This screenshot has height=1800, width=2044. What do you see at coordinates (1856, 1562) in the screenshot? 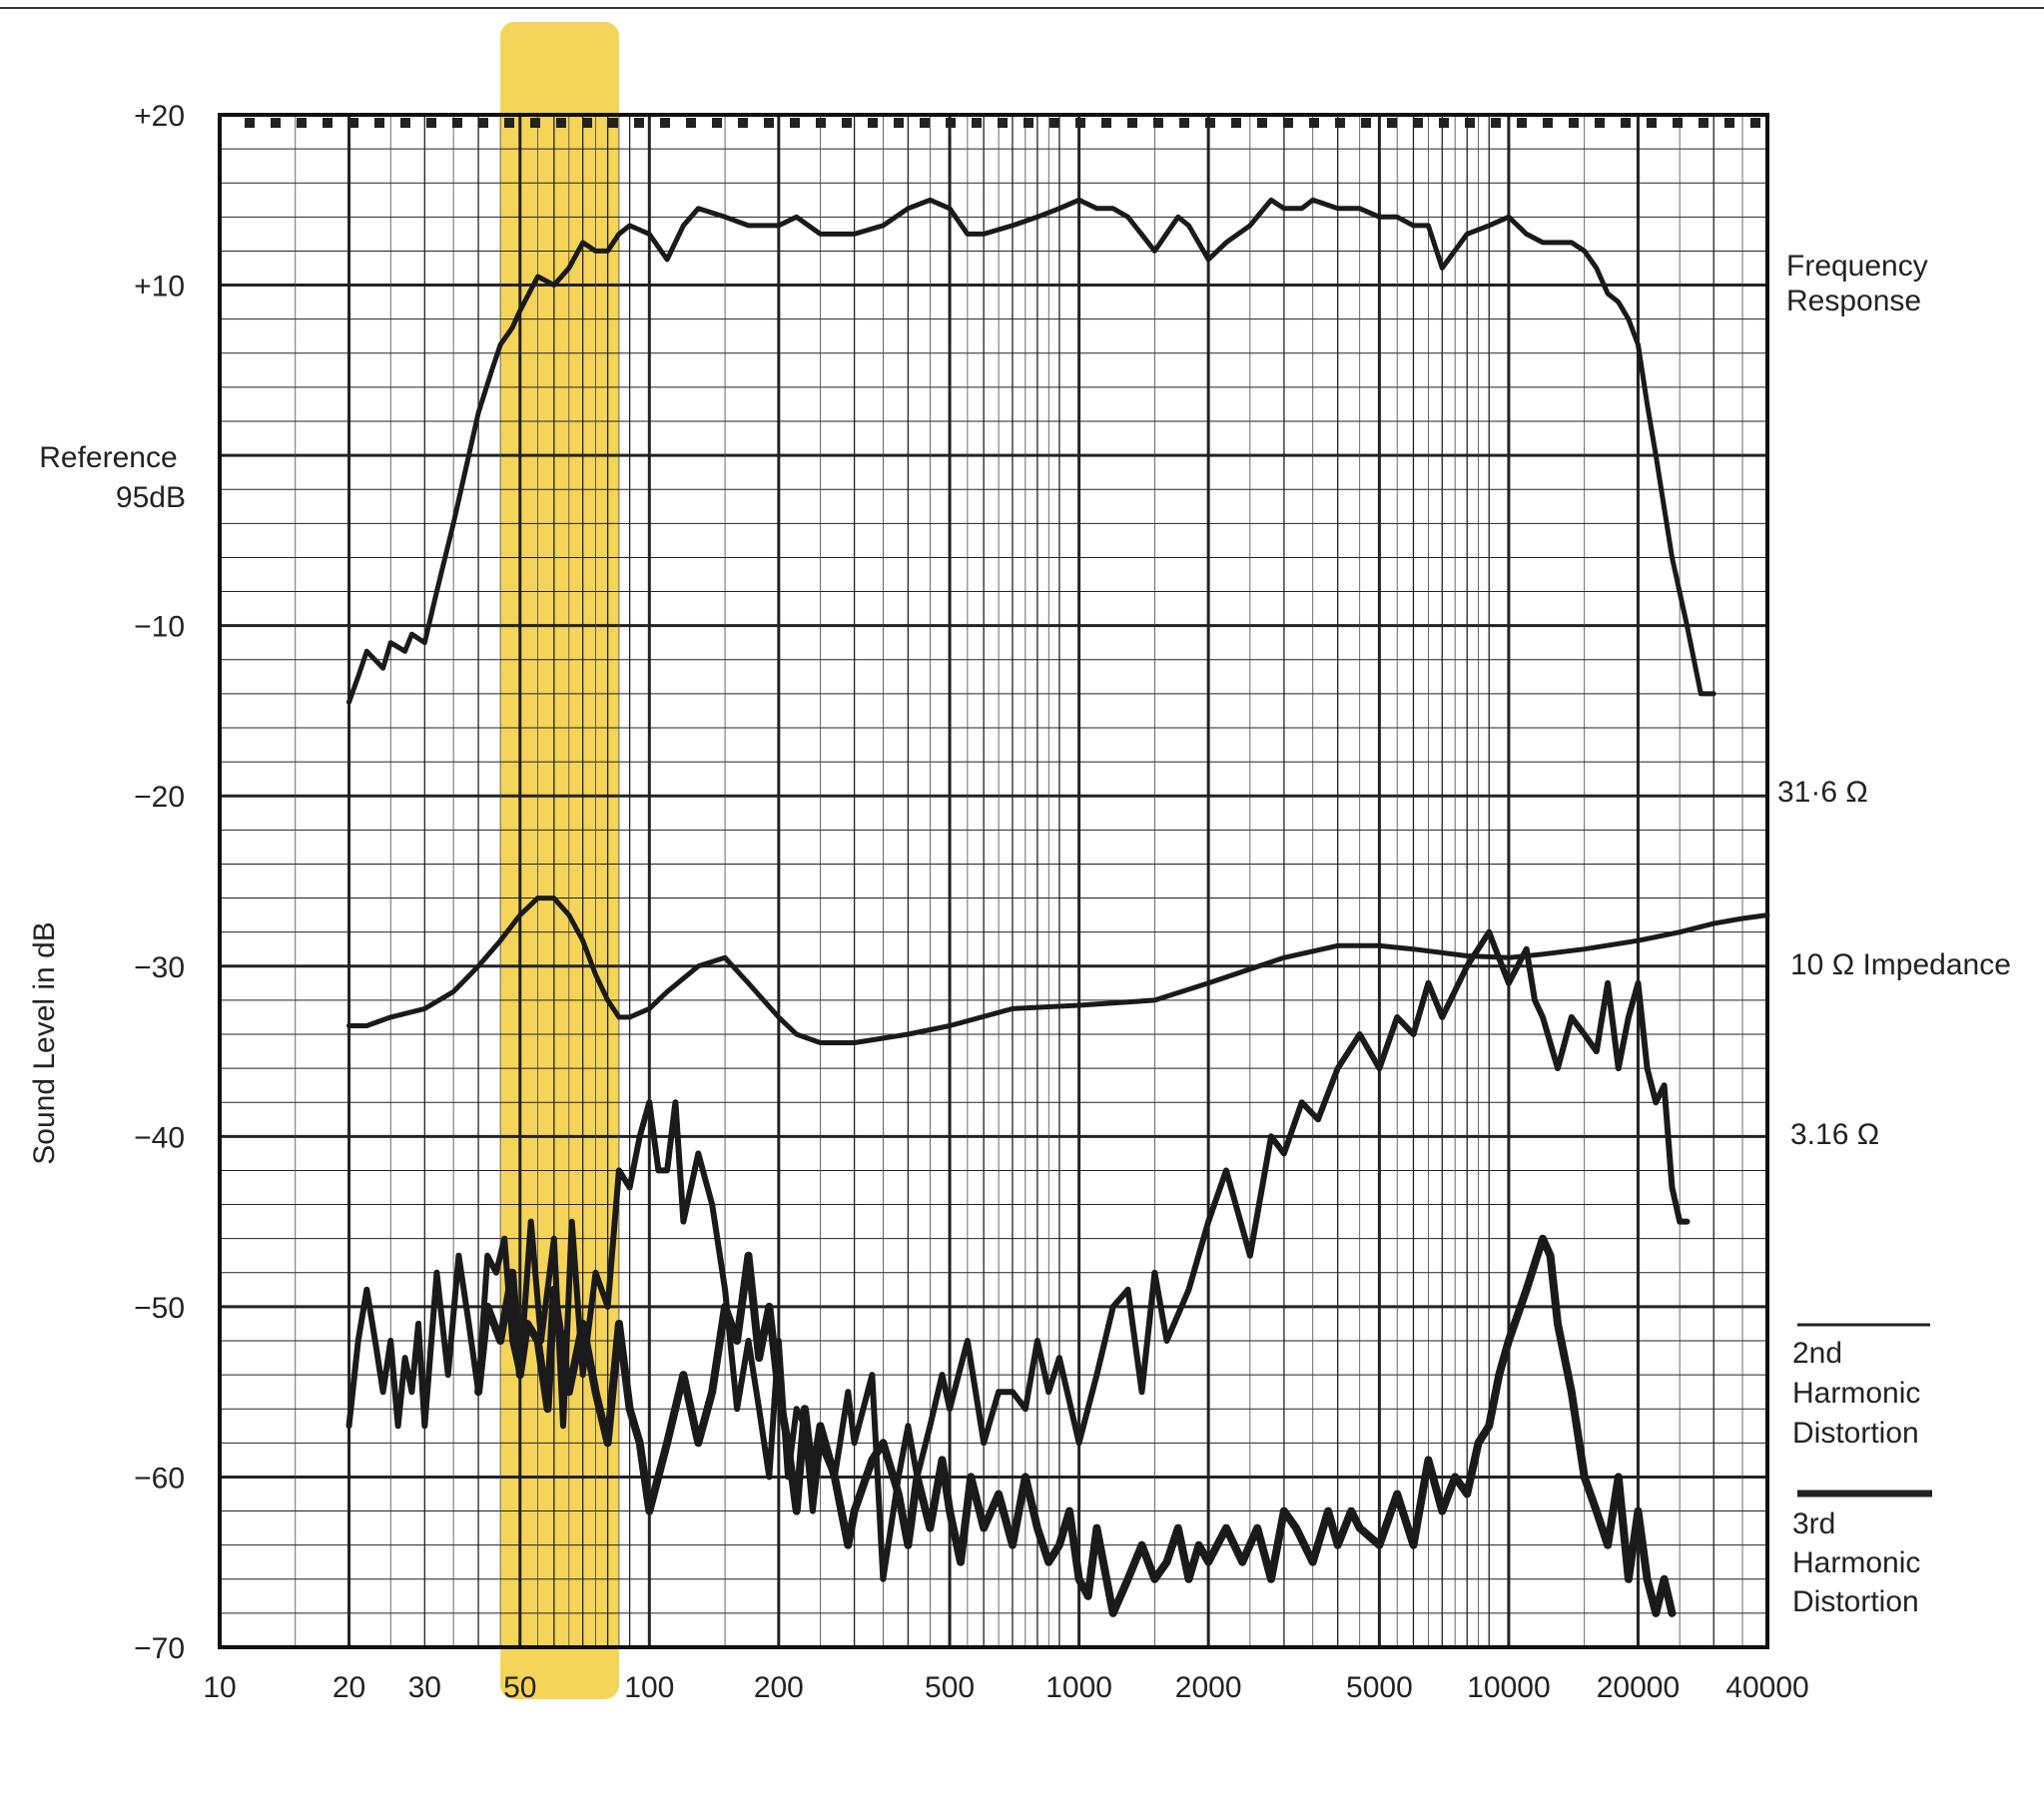
I see `third-harmonic-label-line-2: Harmonic` at bounding box center [1856, 1562].